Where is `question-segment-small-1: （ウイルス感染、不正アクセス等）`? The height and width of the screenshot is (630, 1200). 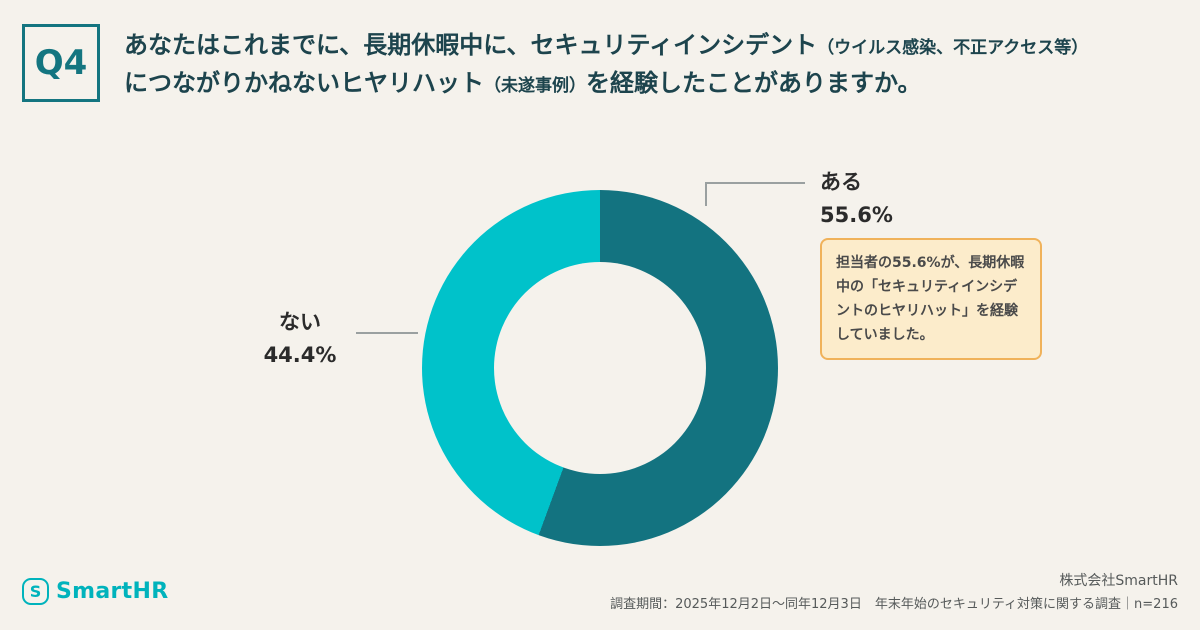 question-segment-small-1: （ウイルス感染、不正アクセス等） is located at coordinates (953, 48).